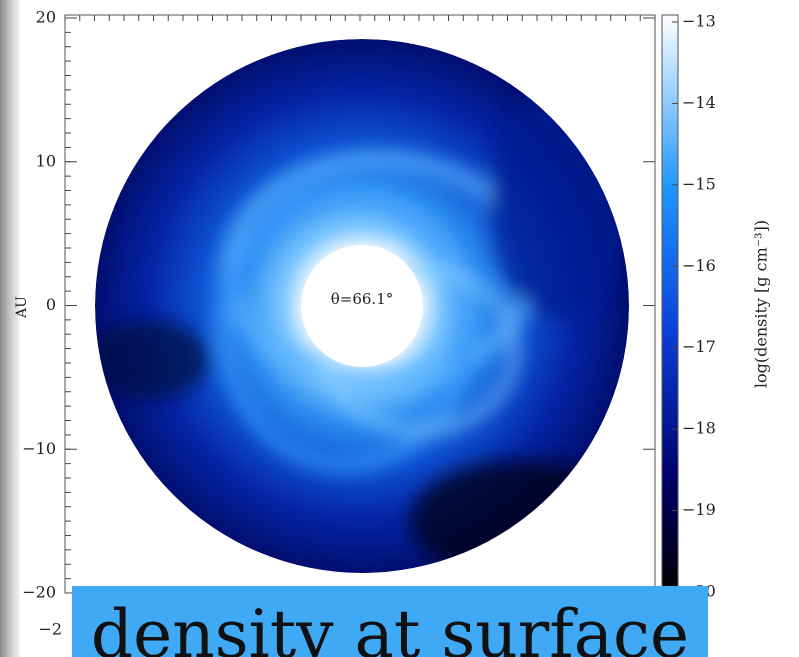 This screenshot has height=657, width=799. Describe the element at coordinates (39, 592) in the screenshot. I see `y-tick-label: −20` at that location.